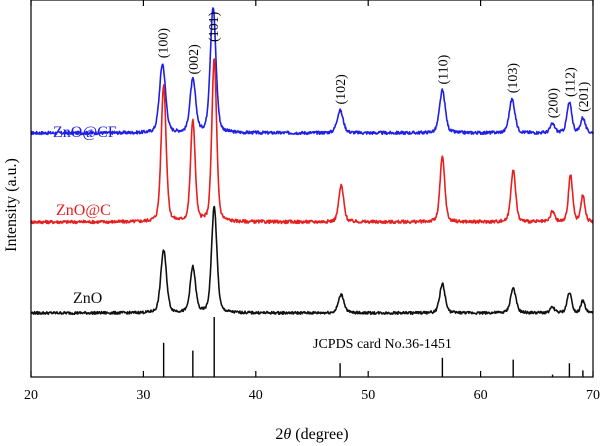  I want to click on series-label-zno-cf: ZnO@CF, so click(85, 132).